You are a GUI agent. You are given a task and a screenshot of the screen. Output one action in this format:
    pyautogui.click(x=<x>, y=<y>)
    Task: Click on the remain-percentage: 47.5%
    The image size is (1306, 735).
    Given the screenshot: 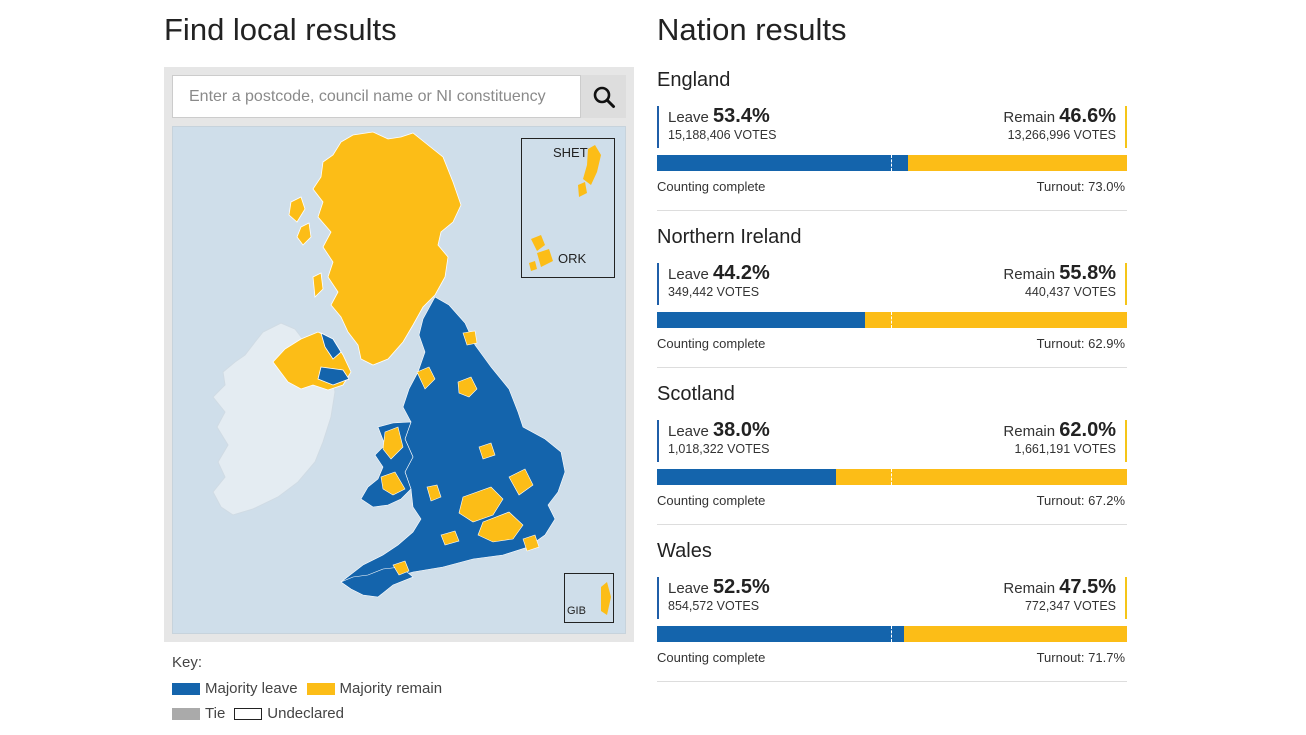 What is the action you would take?
    pyautogui.click(x=1087, y=587)
    